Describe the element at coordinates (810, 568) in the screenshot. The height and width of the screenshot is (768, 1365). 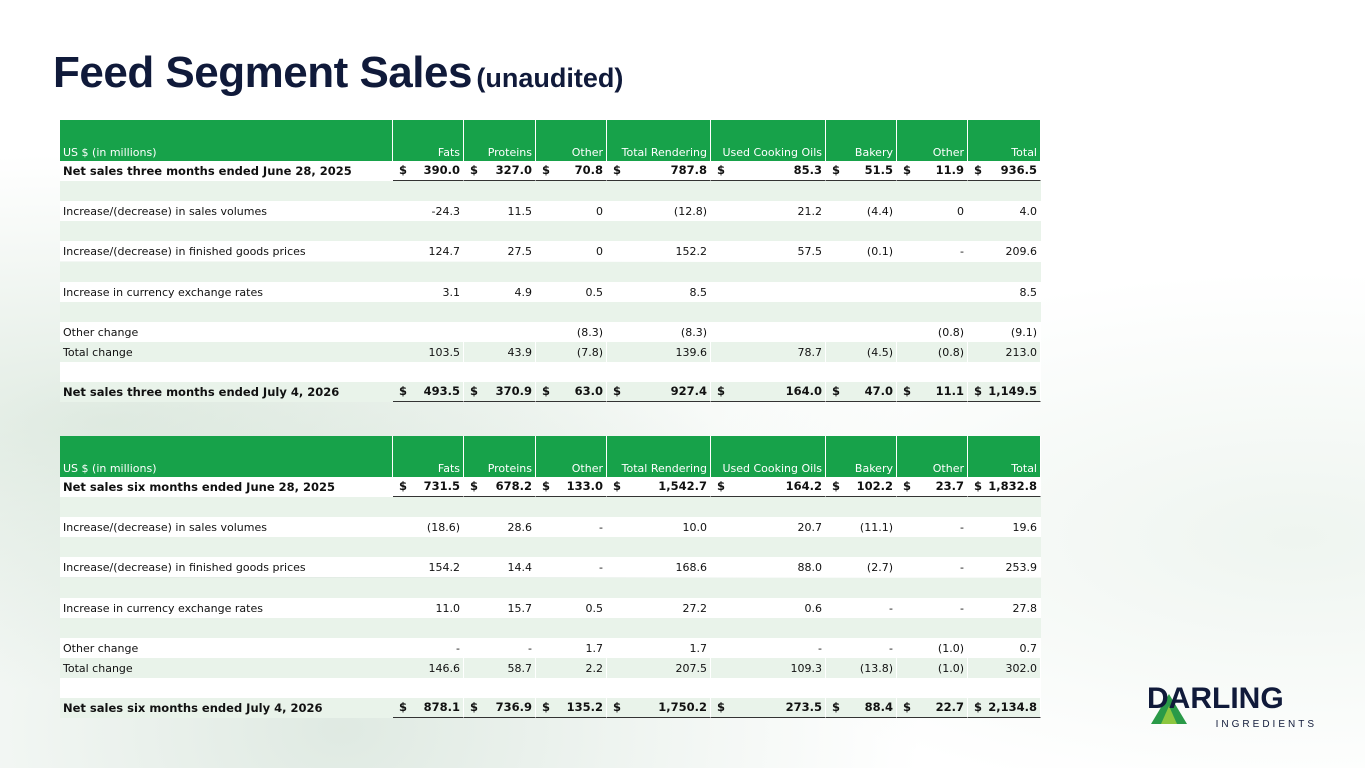
I see `cell-value: 88.0` at that location.